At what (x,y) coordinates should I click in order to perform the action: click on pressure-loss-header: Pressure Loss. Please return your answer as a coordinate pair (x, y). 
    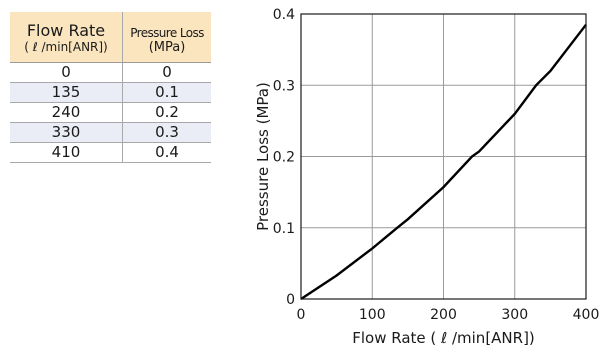
    Looking at the image, I should click on (166, 26).